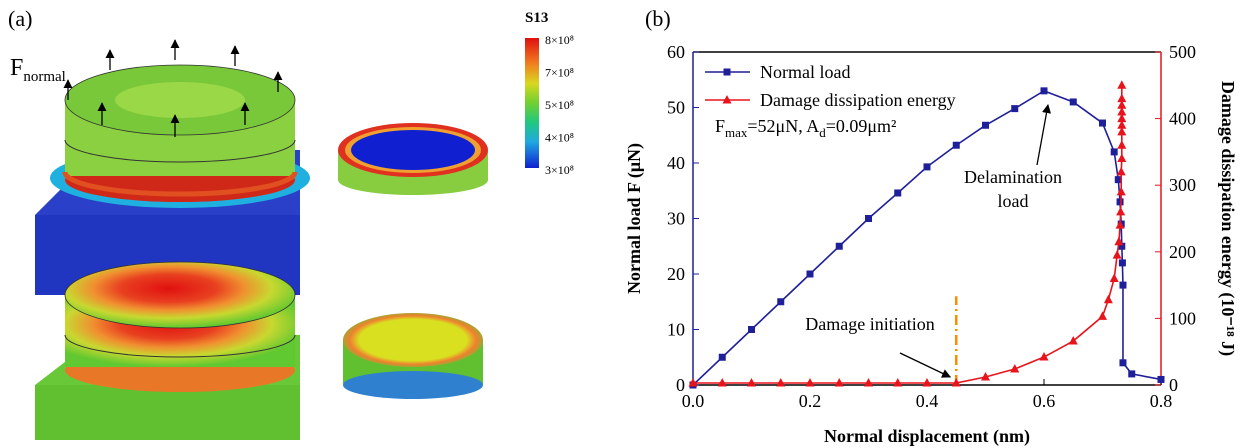 Image resolution: width=1240 pixels, height=448 pixels. What do you see at coordinates (810, 401) in the screenshot?
I see `x-tick-label: 0.2` at bounding box center [810, 401].